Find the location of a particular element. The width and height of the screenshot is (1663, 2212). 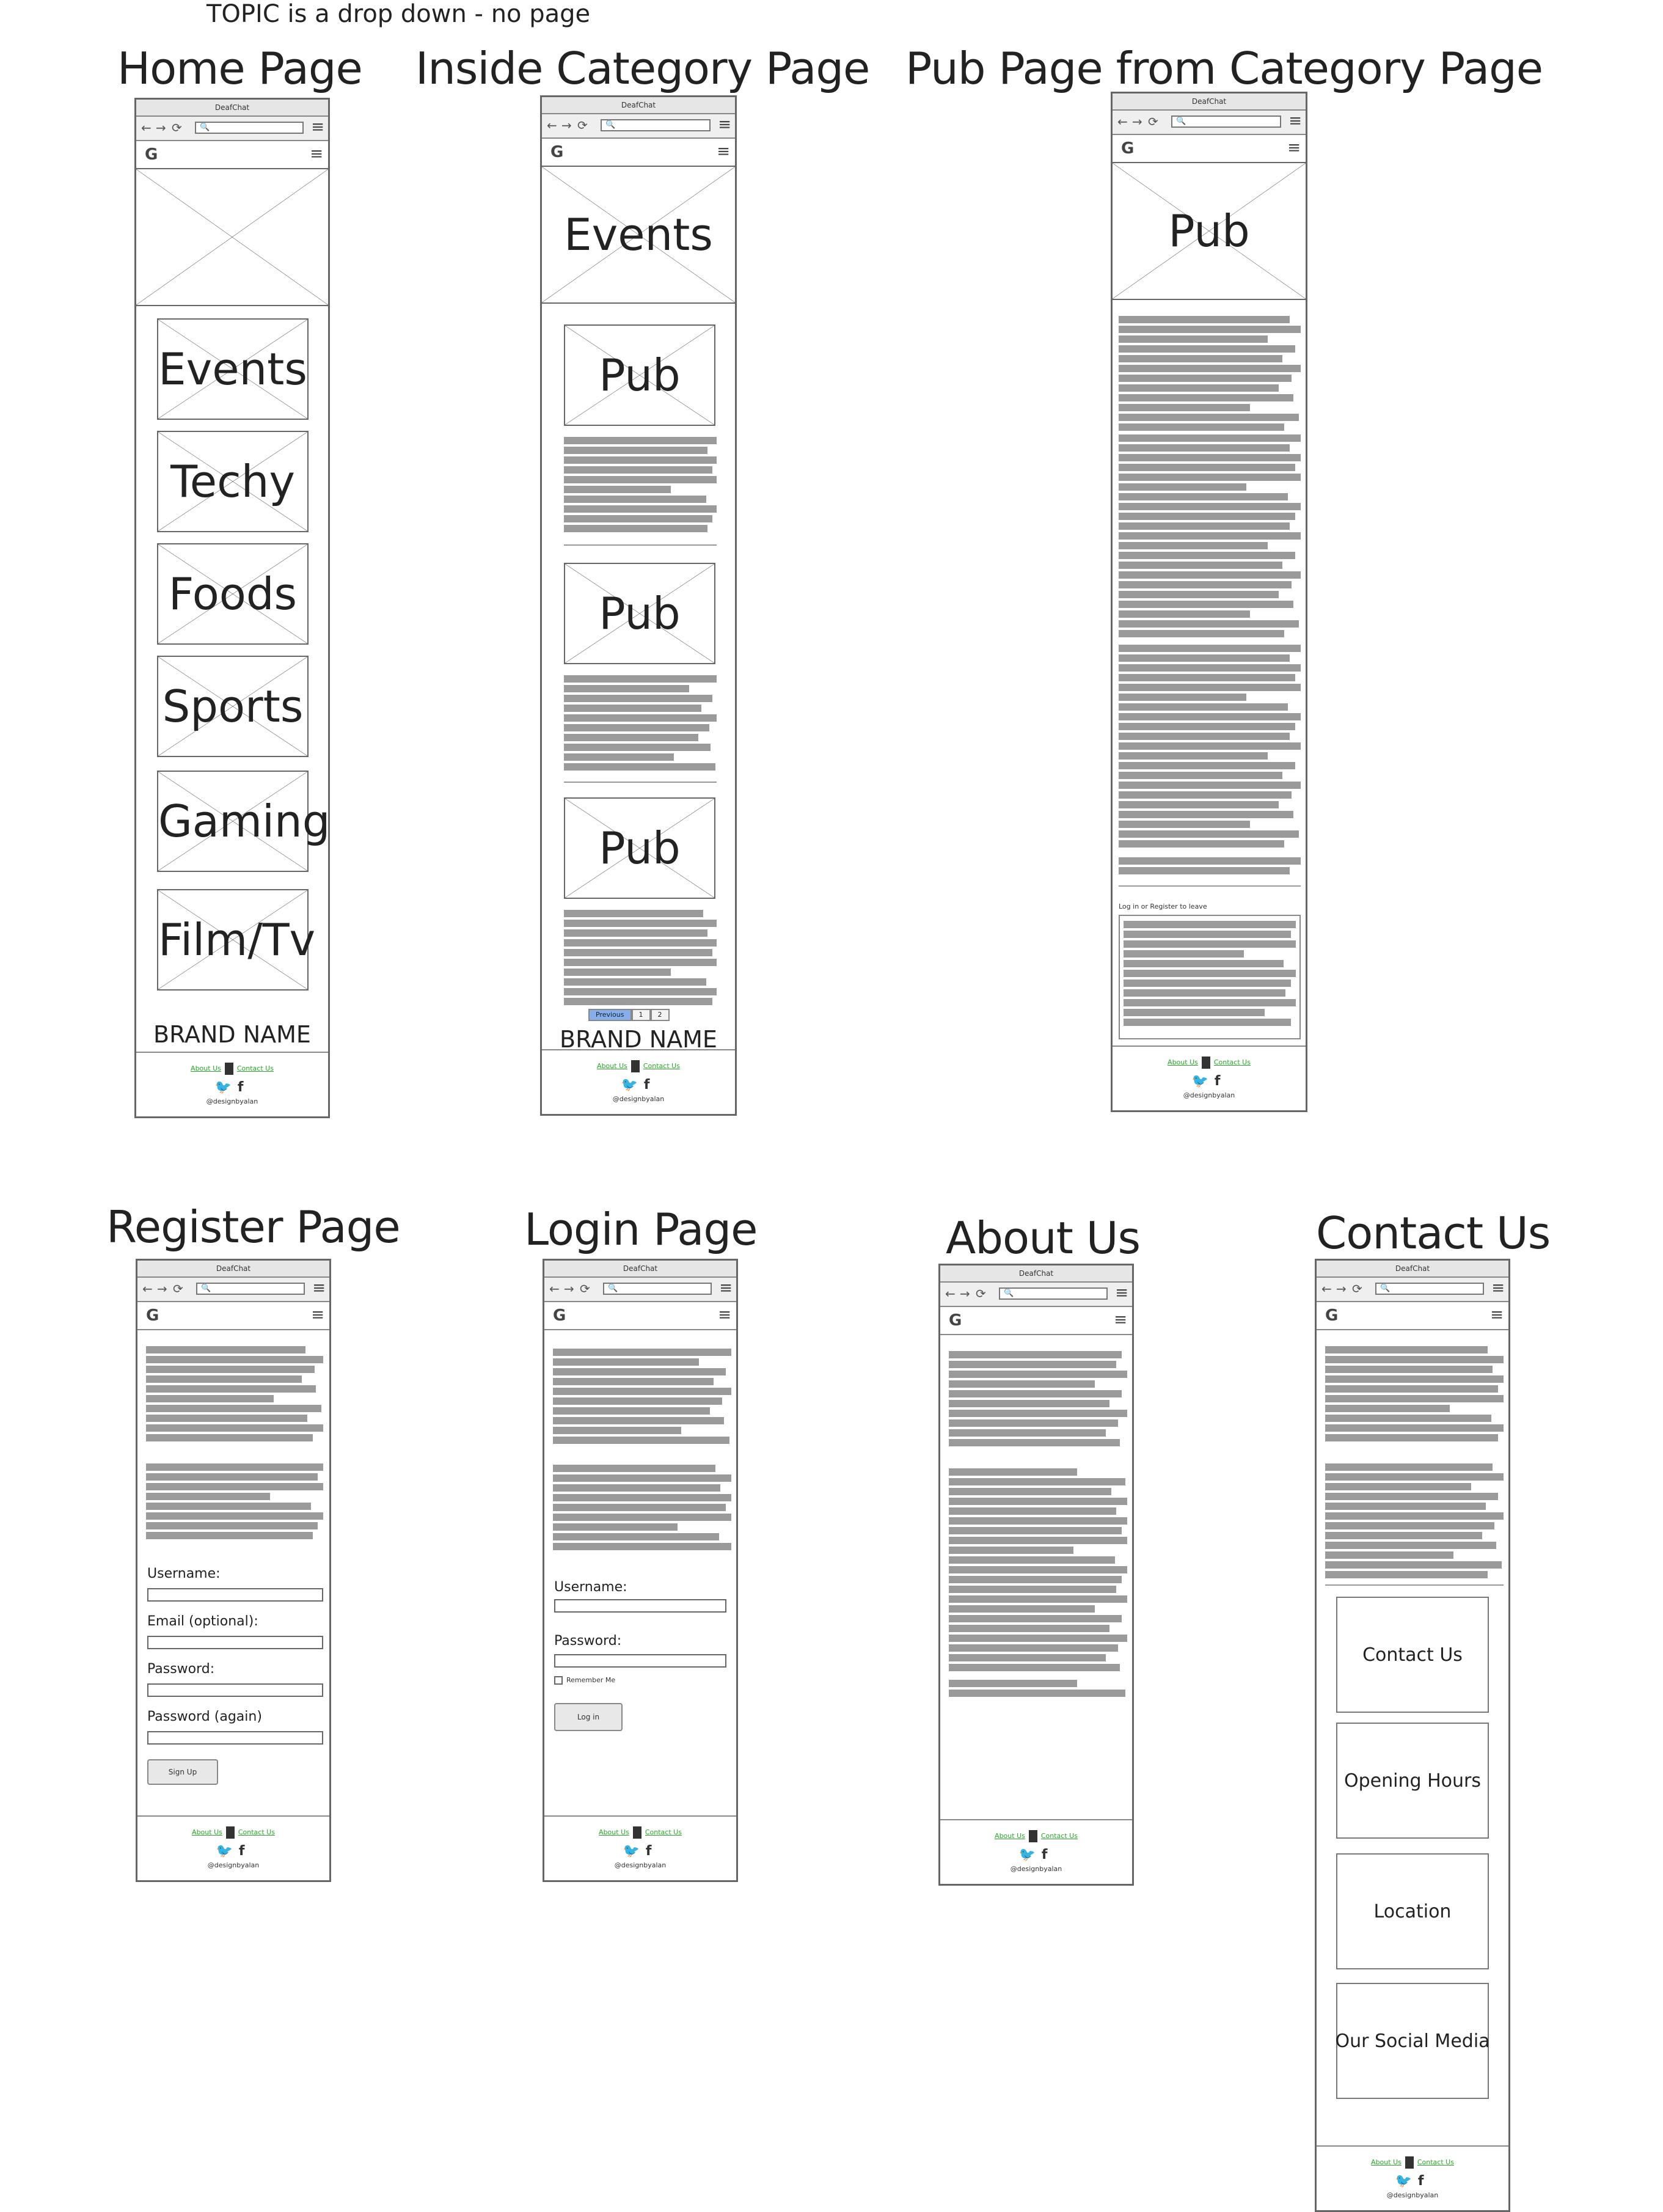

remember-me-checkbox is located at coordinates (558, 1680).